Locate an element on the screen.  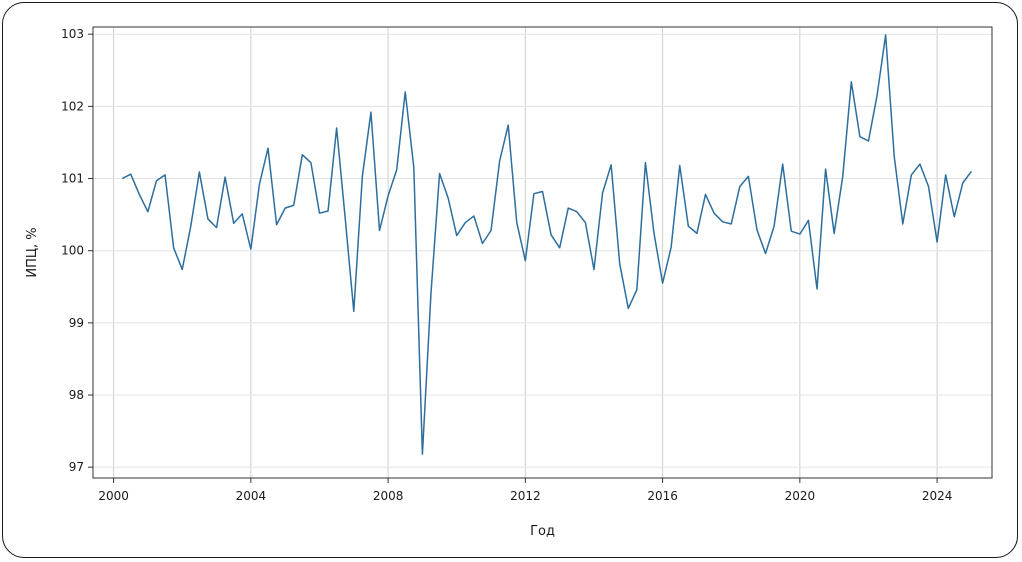
y-tick-label: 100 is located at coordinates (72, 251).